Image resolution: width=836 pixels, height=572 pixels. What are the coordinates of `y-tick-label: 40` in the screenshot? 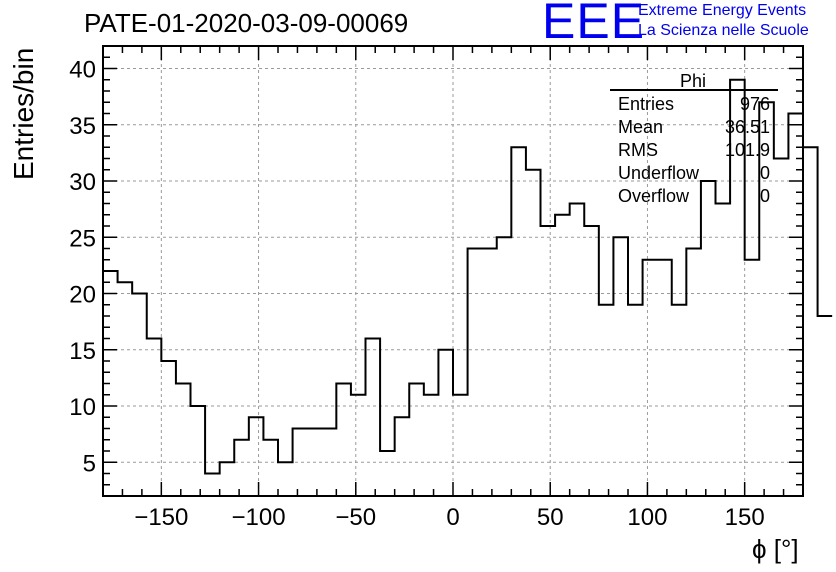 It's located at (82, 70).